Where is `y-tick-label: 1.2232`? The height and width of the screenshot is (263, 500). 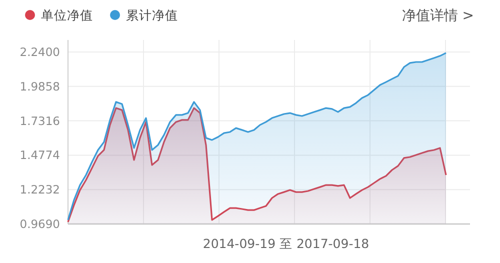
y-tick-label: 1.2232 is located at coordinates (40, 189).